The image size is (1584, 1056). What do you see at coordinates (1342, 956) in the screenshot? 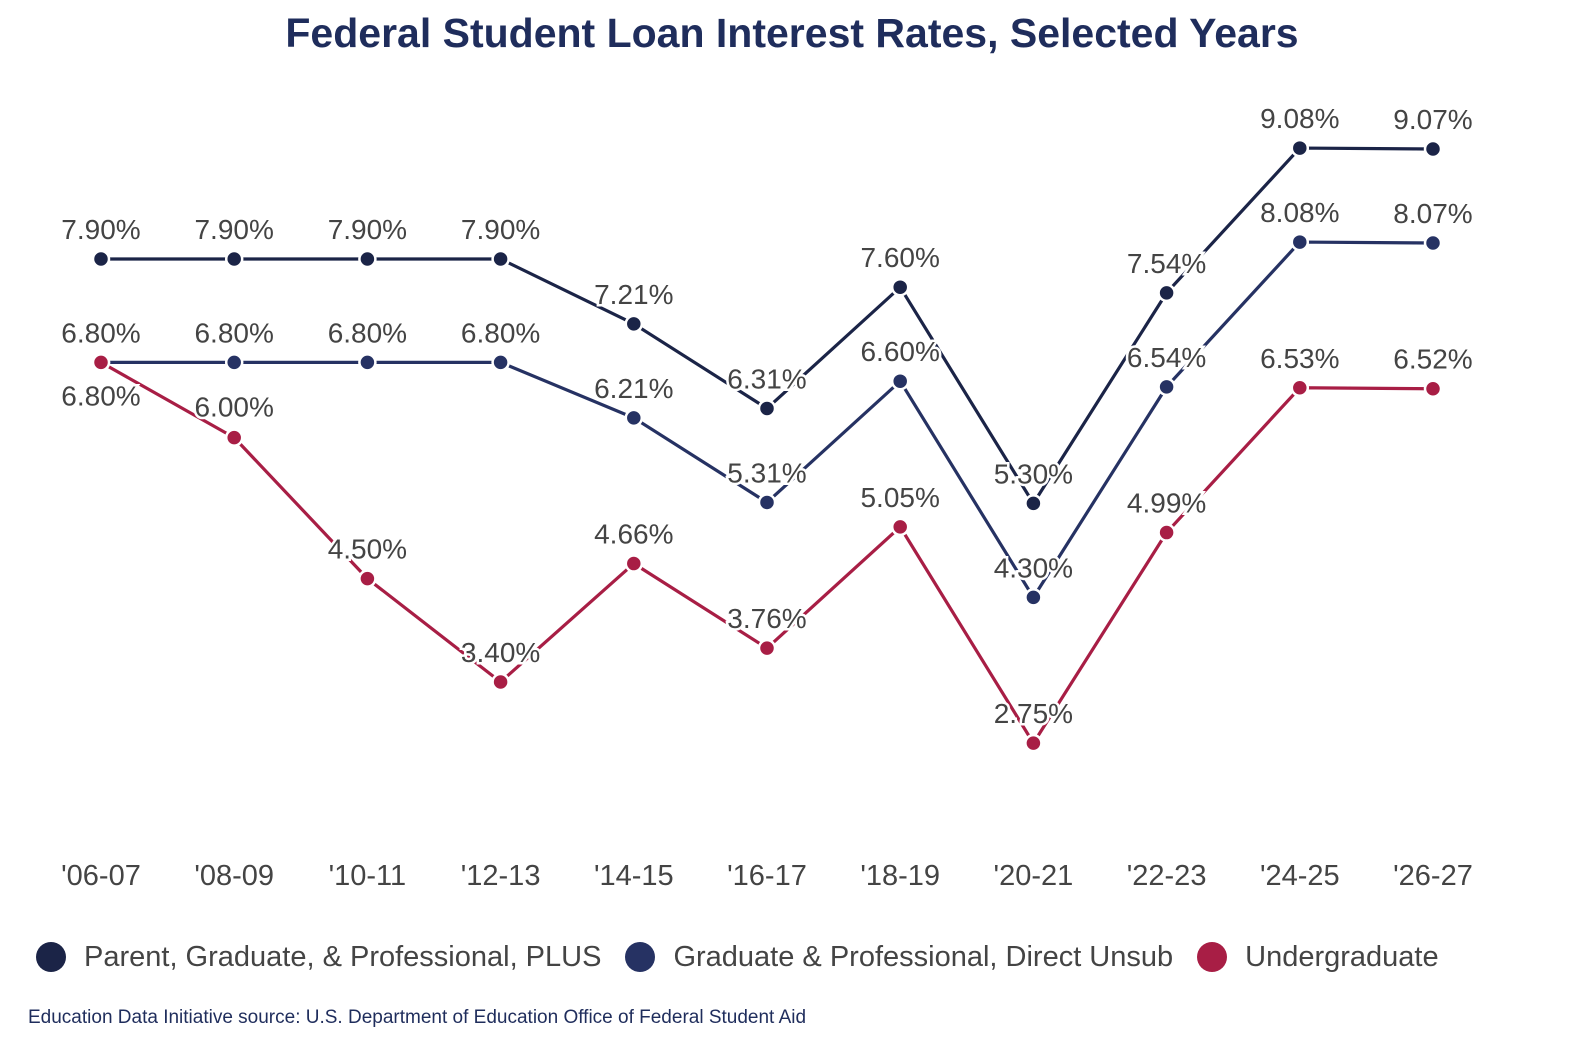
I see `legend-label-undergraduate: Undergraduate` at bounding box center [1342, 956].